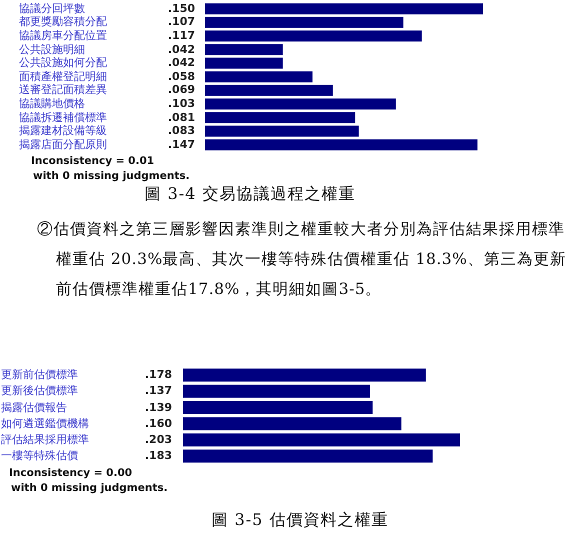 Image resolution: width=585 pixels, height=549 pixels. I want to click on y-tick-label: 都更獎勵容積分配, so click(63, 22).